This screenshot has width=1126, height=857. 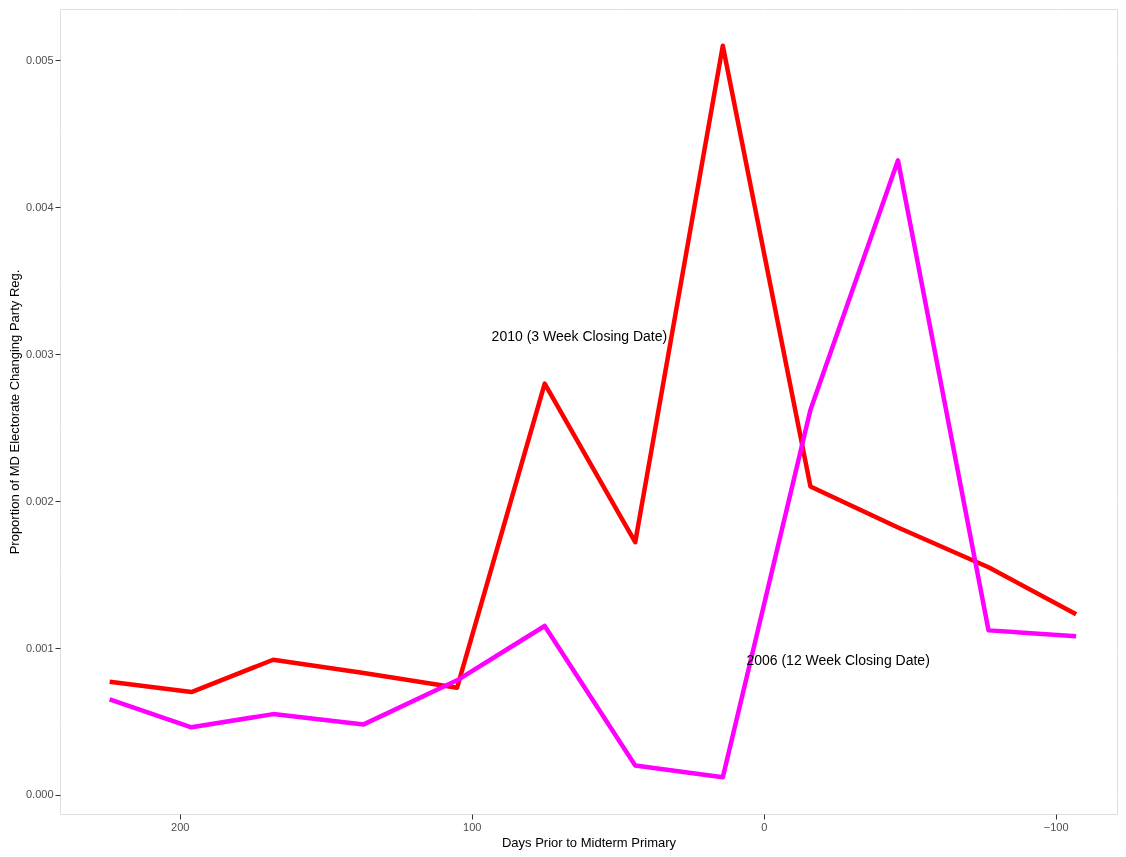 I want to click on y-tick-label: 0.002, so click(x=39, y=500).